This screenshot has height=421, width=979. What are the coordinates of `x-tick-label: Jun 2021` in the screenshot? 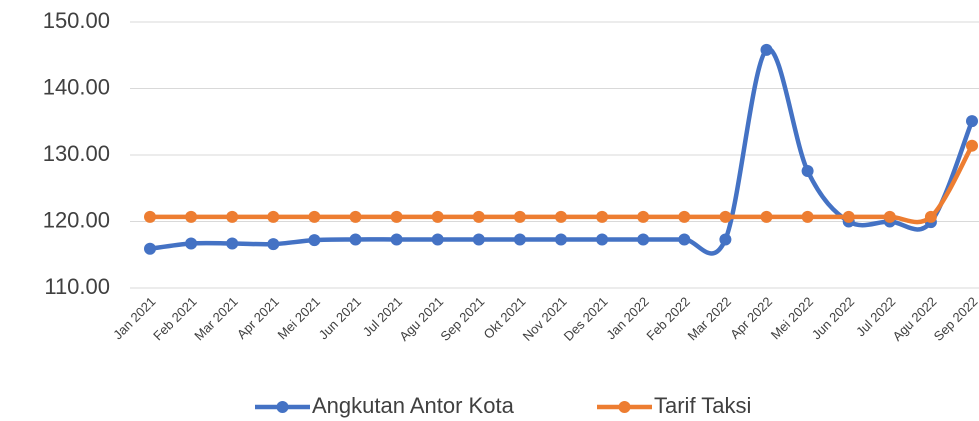 It's located at (340, 318).